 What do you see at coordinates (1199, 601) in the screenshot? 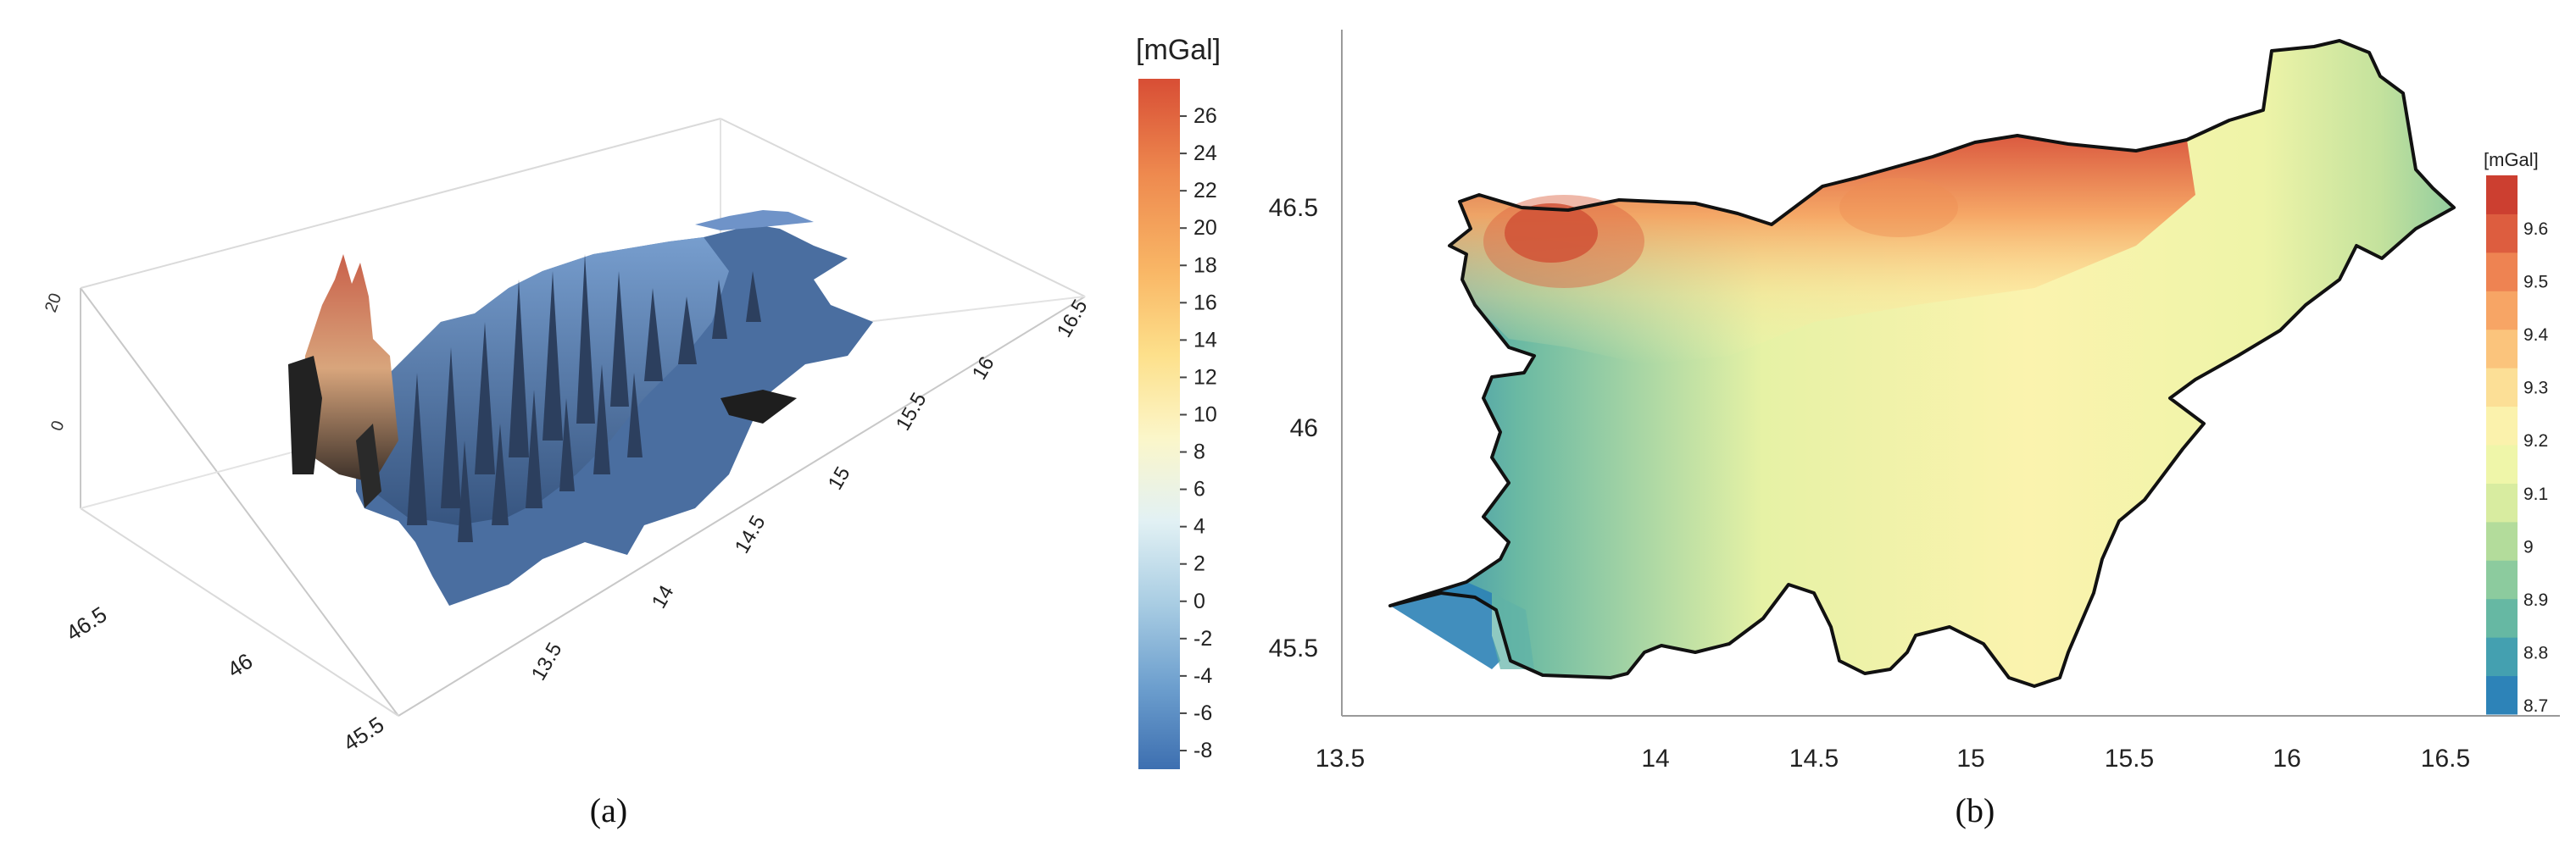
I see `colorbar-tick-label: 0` at bounding box center [1199, 601].